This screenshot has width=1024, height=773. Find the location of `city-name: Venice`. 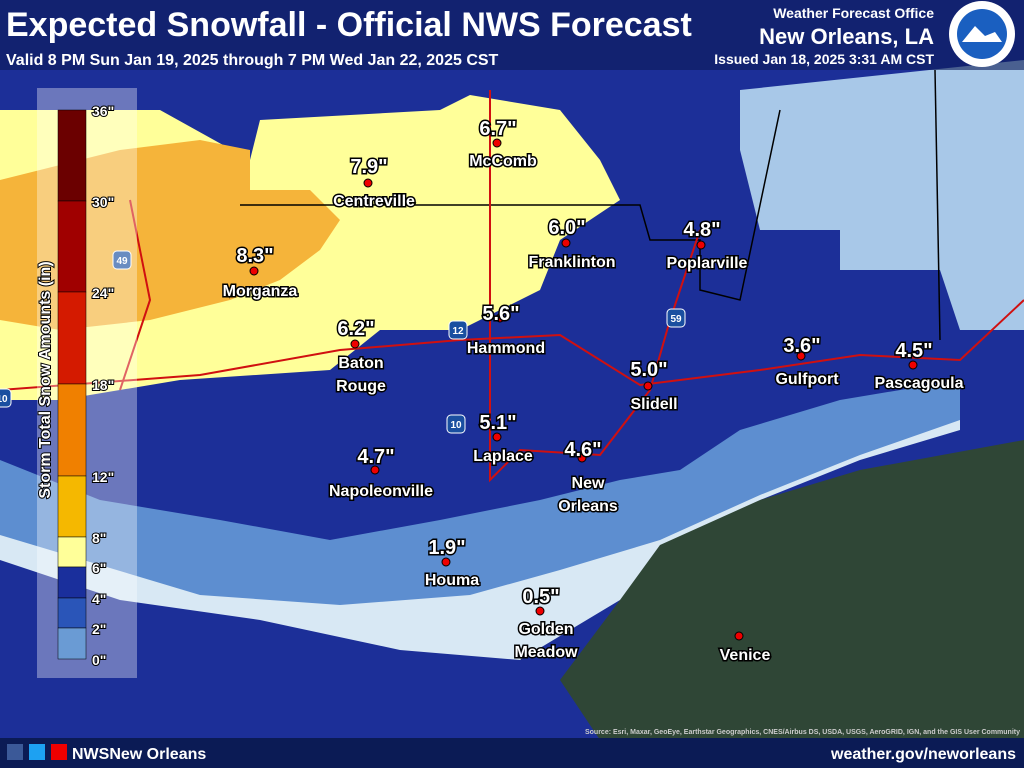

city-name: Venice is located at coordinates (745, 655).